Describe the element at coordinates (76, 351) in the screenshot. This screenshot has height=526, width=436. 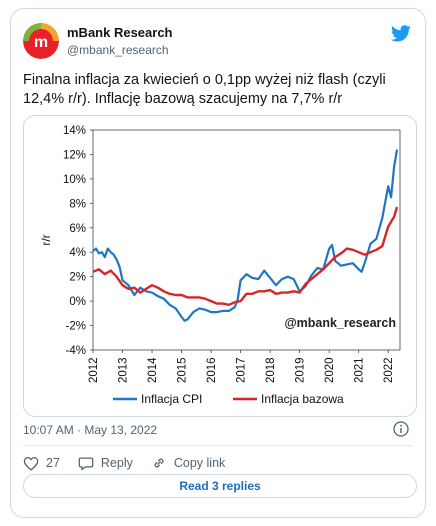
I see `y-tick-label: -4%` at that location.